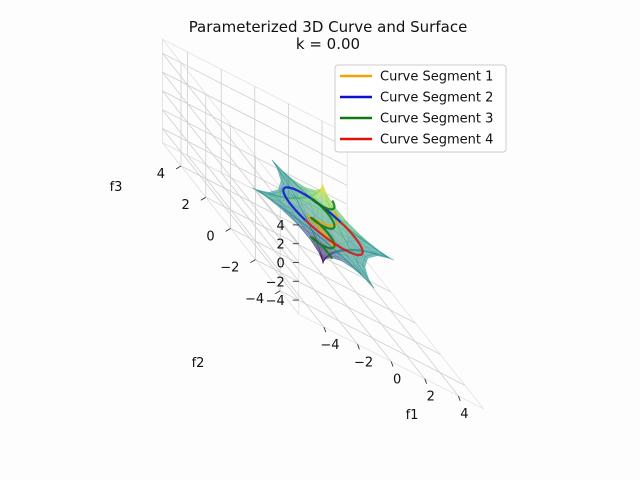 The image size is (640, 480). Describe the element at coordinates (186, 205) in the screenshot. I see `y-tick-label: 2` at that location.